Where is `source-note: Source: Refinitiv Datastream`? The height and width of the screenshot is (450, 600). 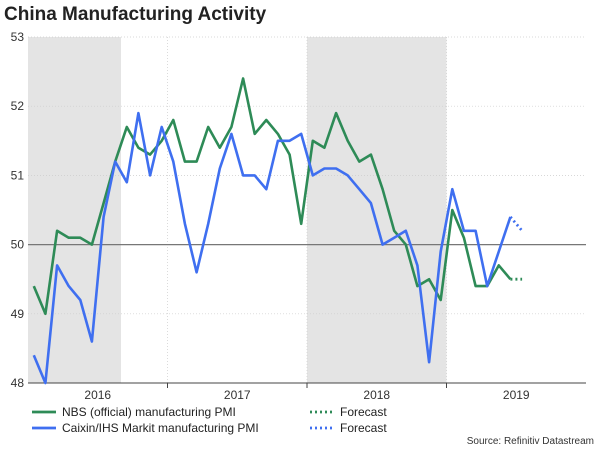
source-note: Source: Refinitiv Datastream is located at coordinates (530, 441).